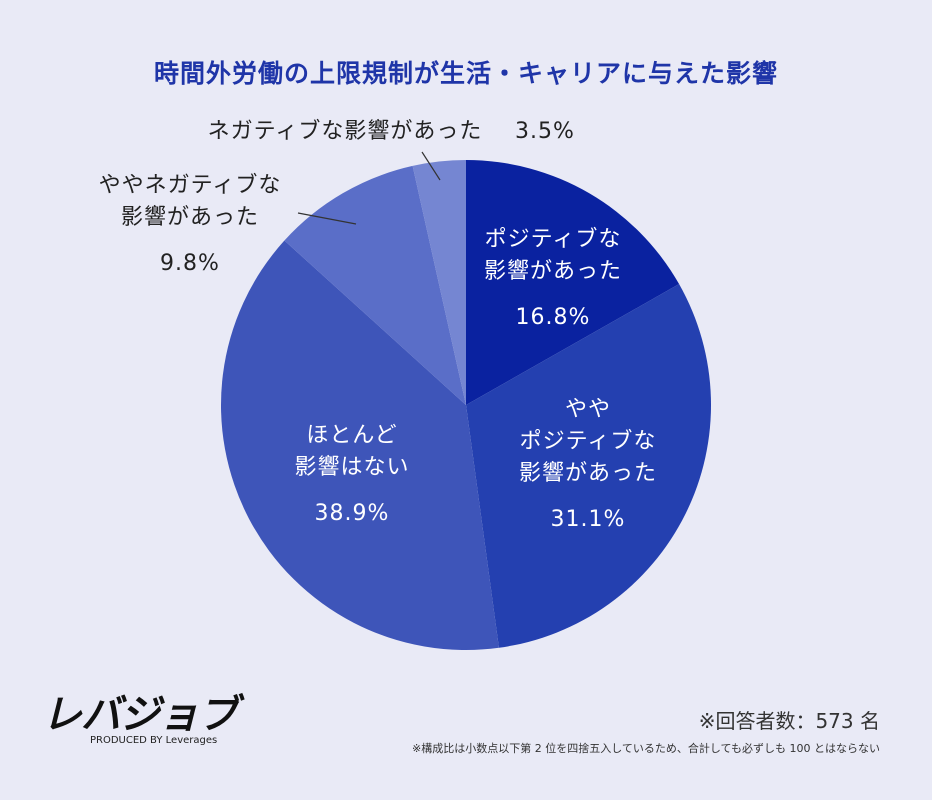 The width and height of the screenshot is (932, 800). What do you see at coordinates (190, 201) in the screenshot?
I see `slice-label: ややネガティブな 影響があった` at bounding box center [190, 201].